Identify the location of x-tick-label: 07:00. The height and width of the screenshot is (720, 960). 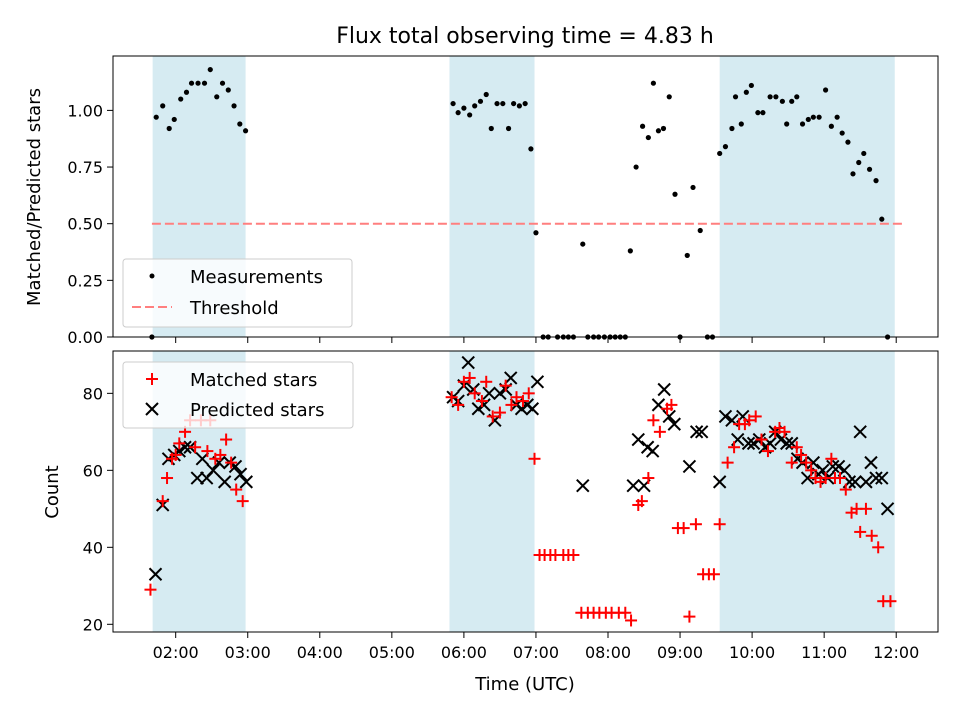
(536, 652).